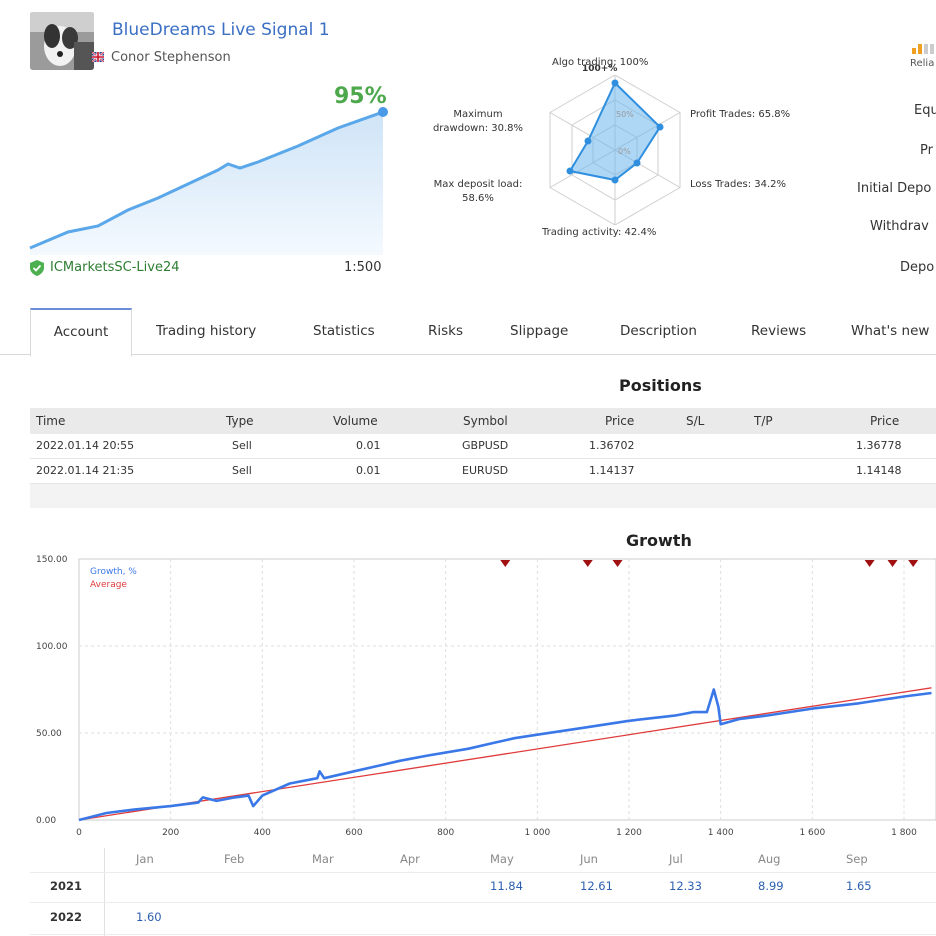 Image resolution: width=936 pixels, height=936 pixels. What do you see at coordinates (49, 734) in the screenshot?
I see `growth-y-tick: 50.00` at bounding box center [49, 734].